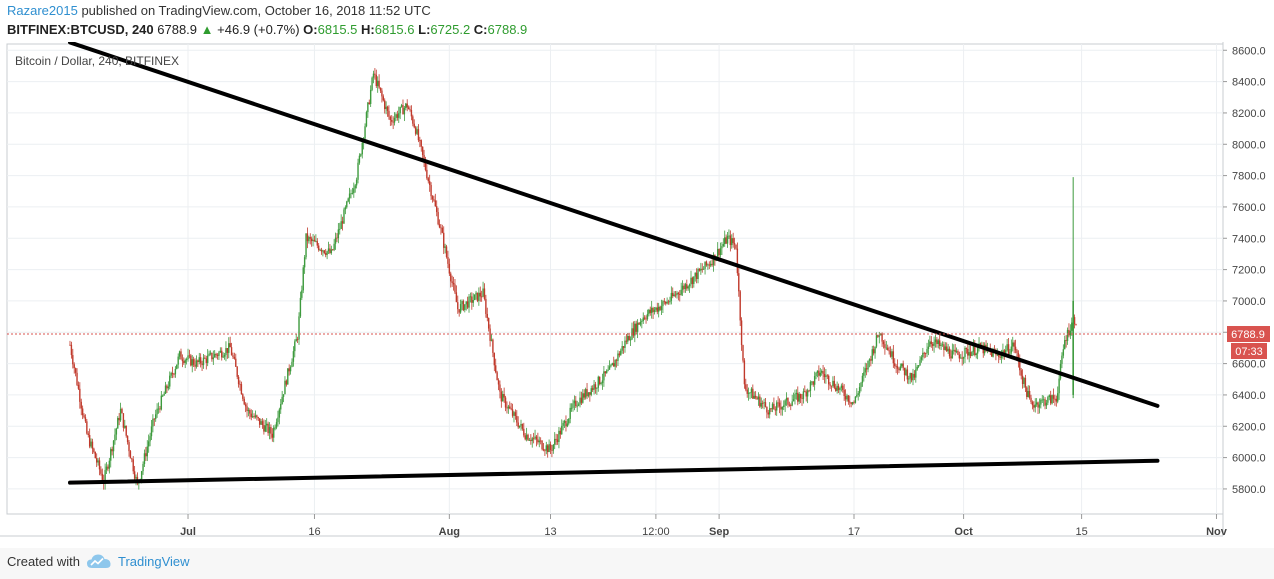 The height and width of the screenshot is (579, 1274). What do you see at coordinates (1249, 365) in the screenshot?
I see `price-tick-label: 6600.0` at bounding box center [1249, 365].